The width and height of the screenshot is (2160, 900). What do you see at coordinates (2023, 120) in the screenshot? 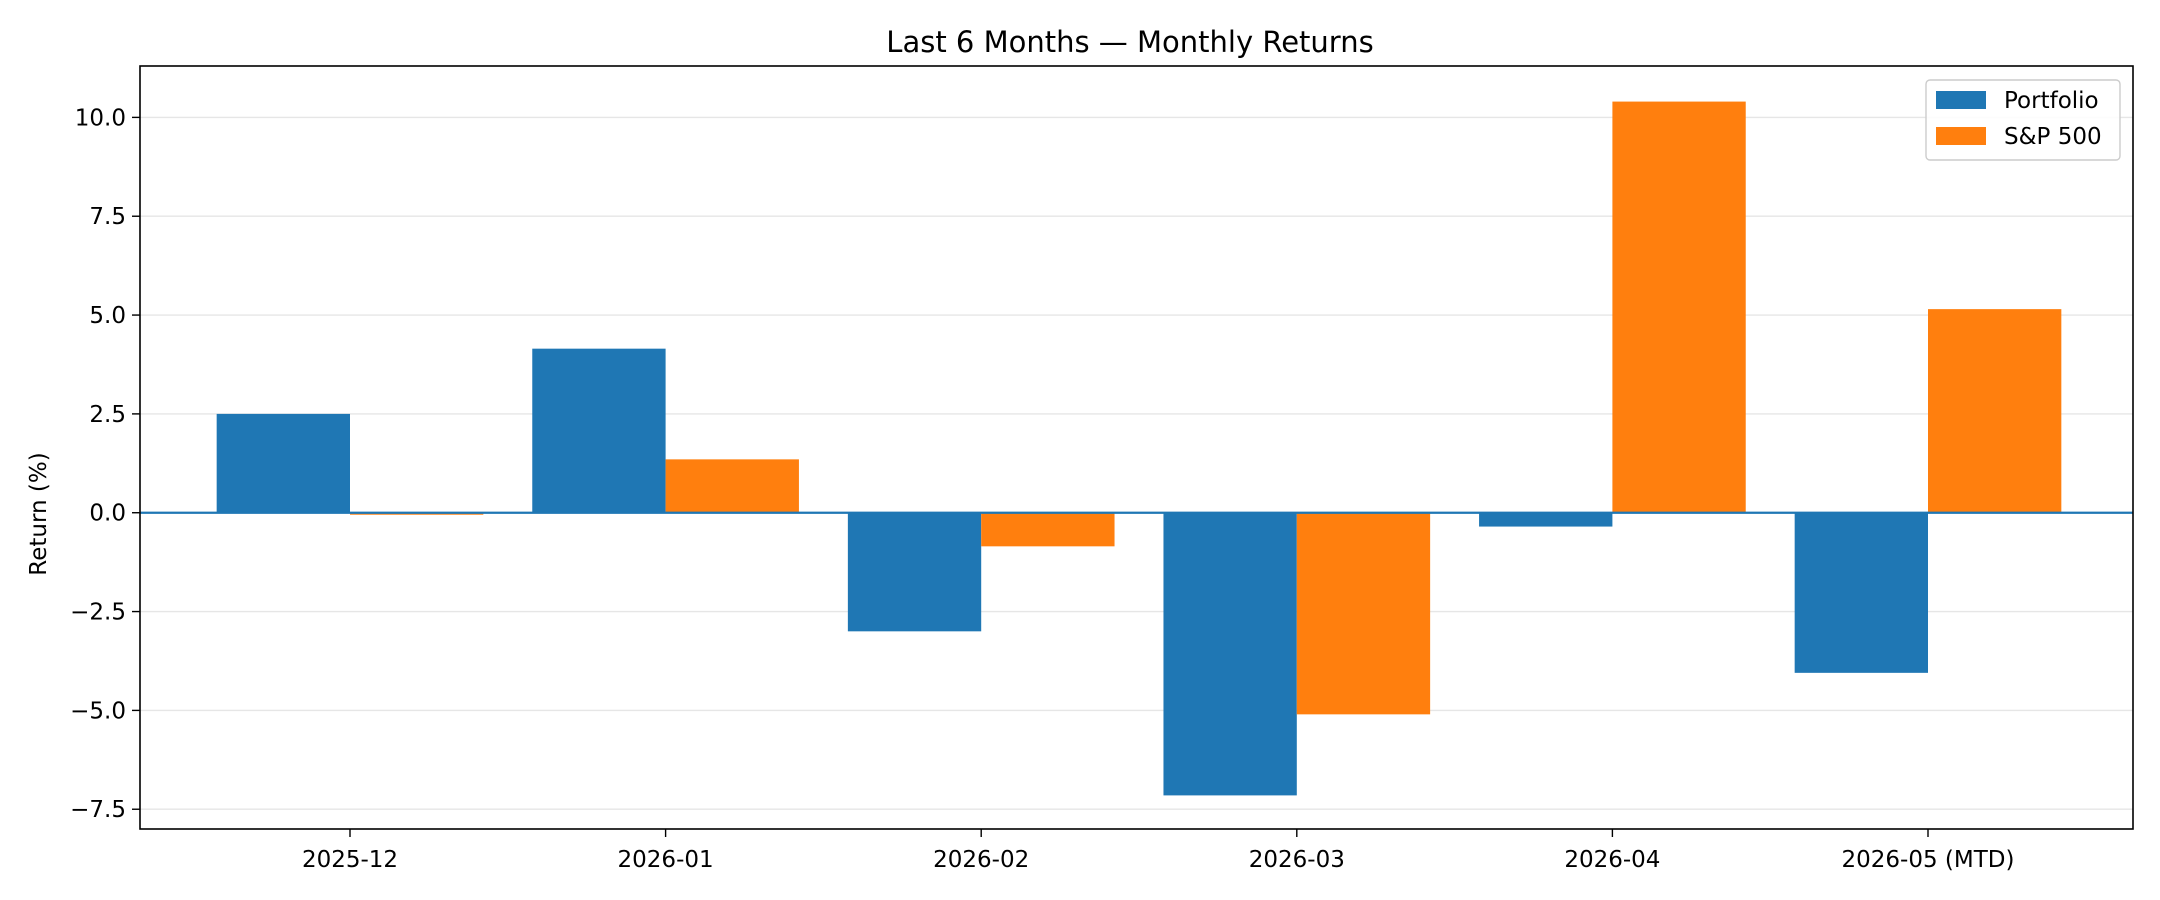
I see `legend: Portfolio S&P 500` at bounding box center [2023, 120].